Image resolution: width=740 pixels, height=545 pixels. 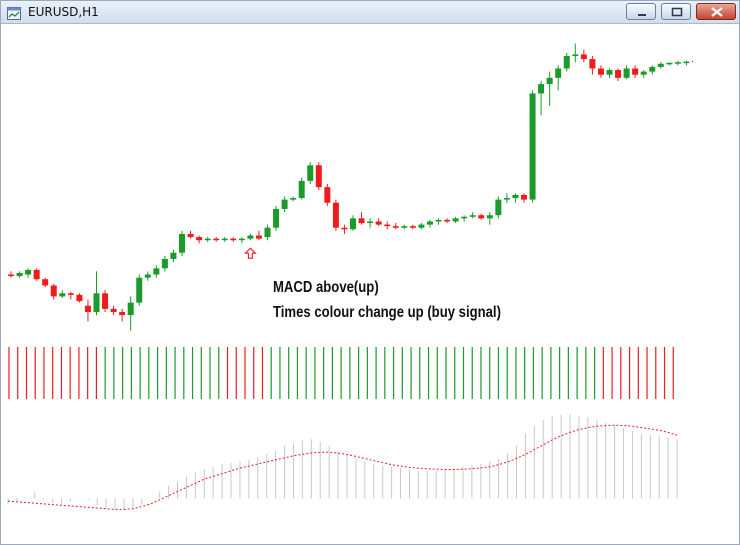 What do you see at coordinates (63, 12) in the screenshot?
I see `window-title: EURUSD,H1` at bounding box center [63, 12].